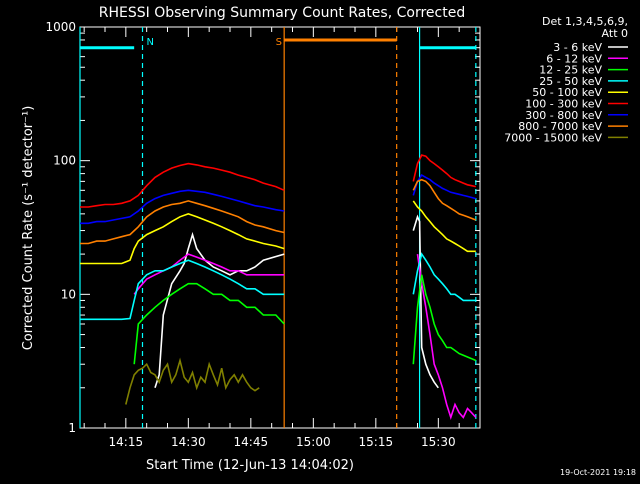 Image resolution: width=640 pixels, height=484 pixels. I want to click on legend-label: 7000 - 15000 keV, so click(553, 137).